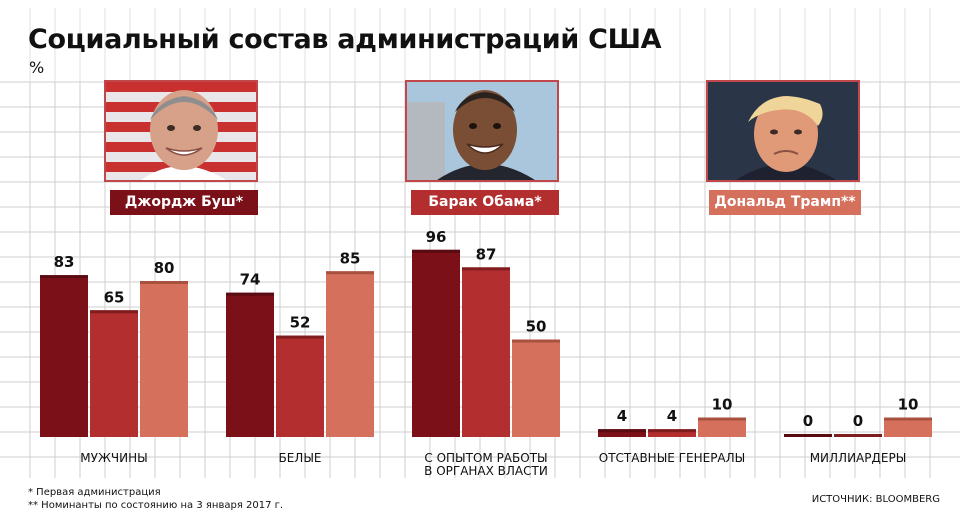 Image resolution: width=960 pixels, height=519 pixels. What do you see at coordinates (250, 280) in the screenshot?
I see `bar-value-label: 74` at bounding box center [250, 280].